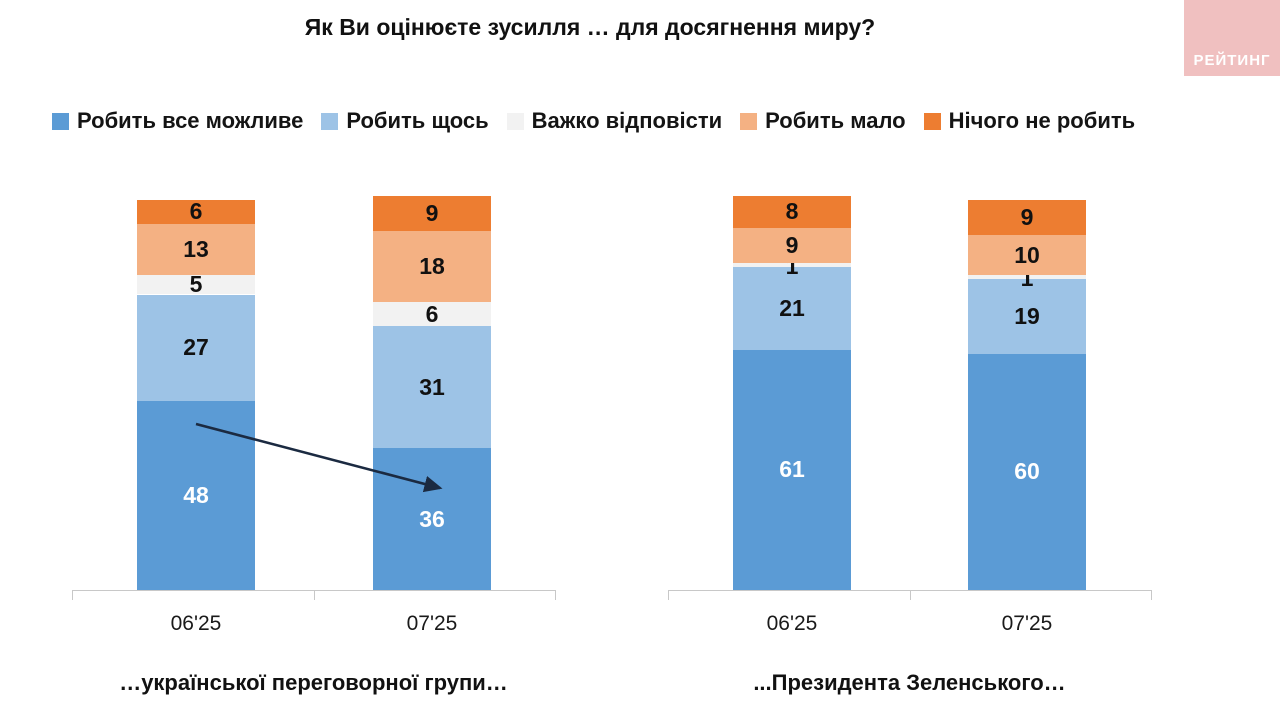  I want to click on bar-segment-value: 13, so click(196, 248).